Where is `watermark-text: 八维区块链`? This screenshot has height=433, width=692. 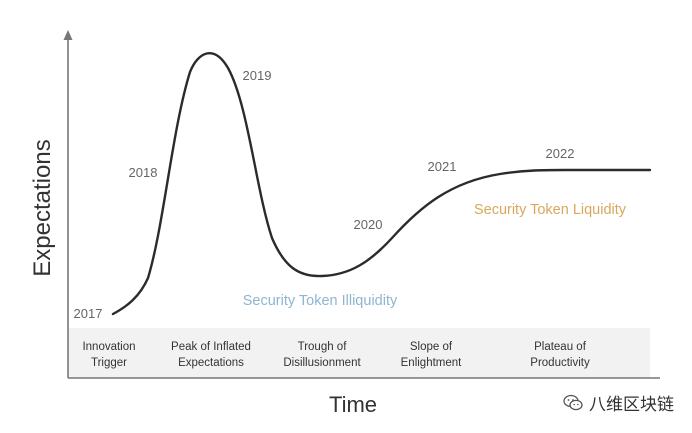
watermark-text: 八维区块链 is located at coordinates (631, 404).